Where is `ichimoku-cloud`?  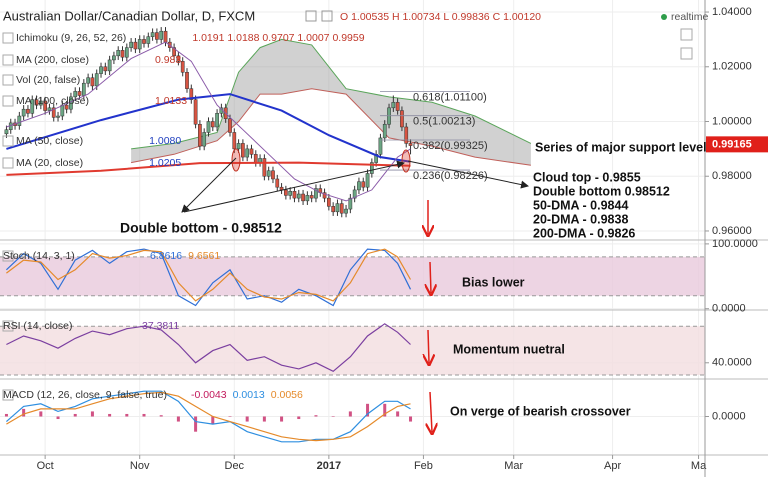 ichimoku-cloud is located at coordinates (331, 102).